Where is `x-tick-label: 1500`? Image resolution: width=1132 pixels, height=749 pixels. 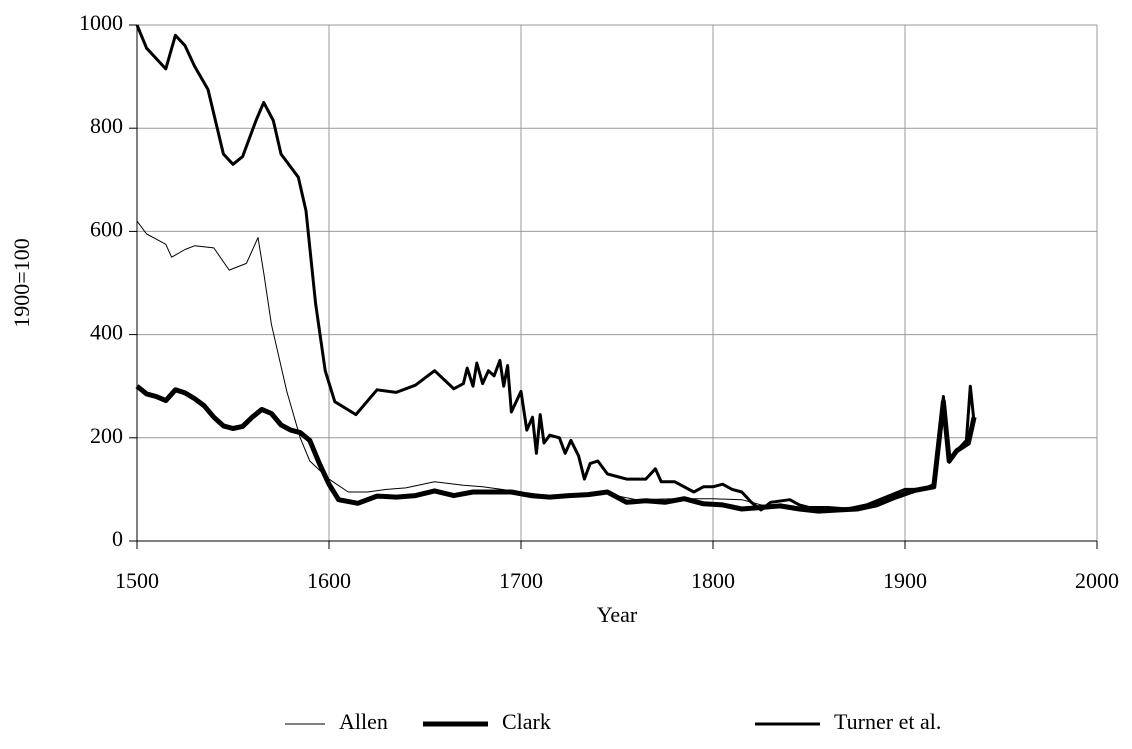 x-tick-label: 1500 is located at coordinates (137, 580).